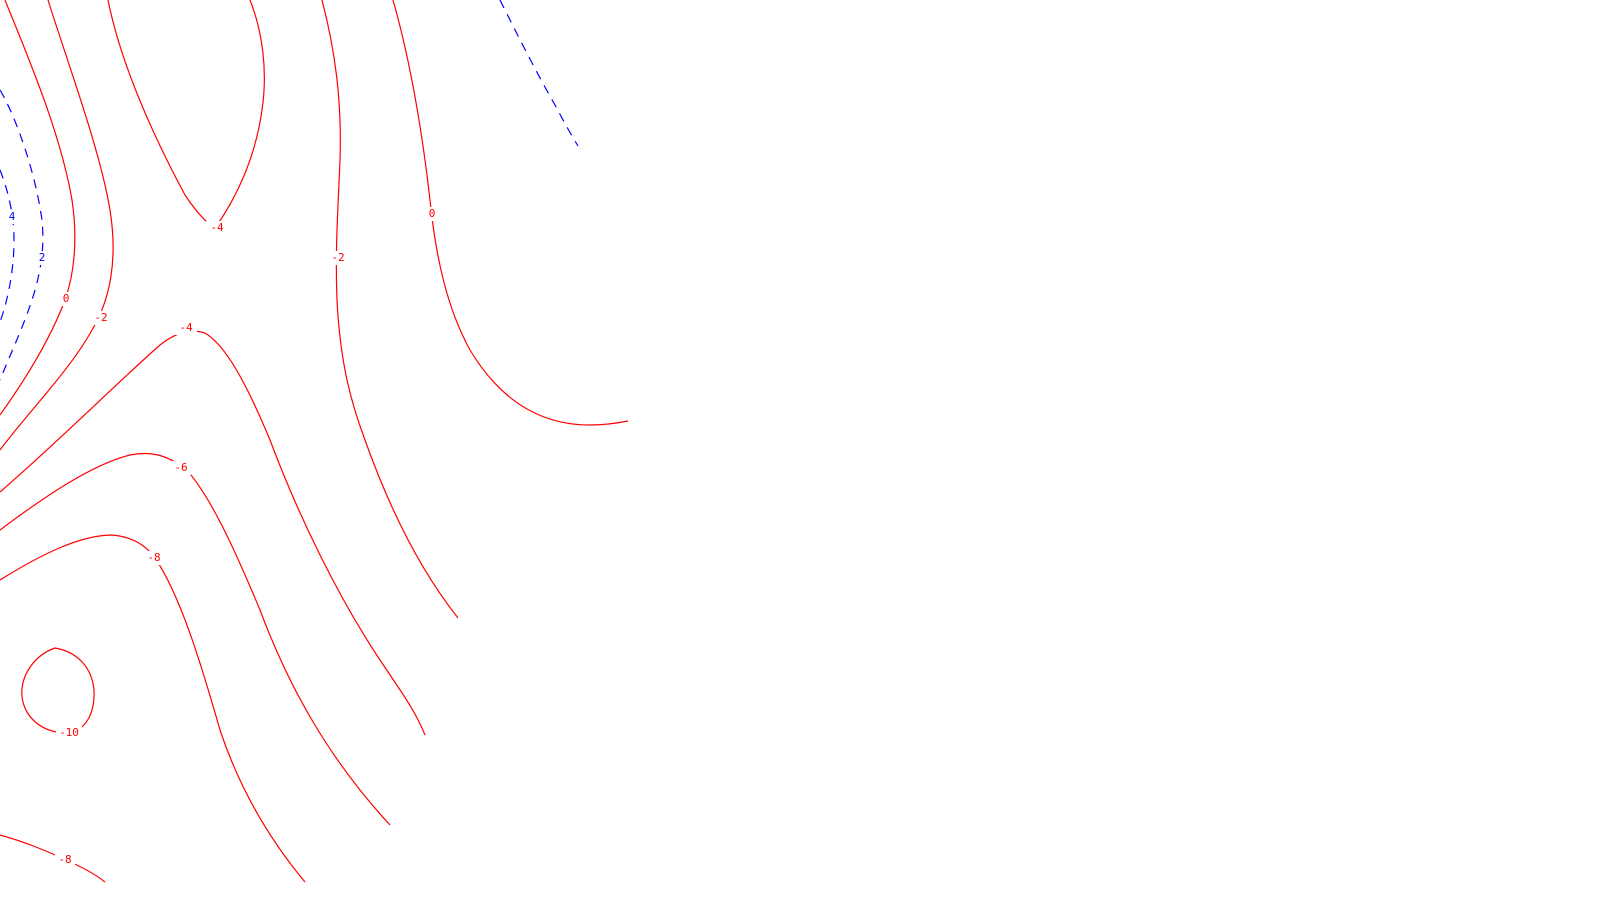 The width and height of the screenshot is (1600, 900). What do you see at coordinates (186, 114) in the screenshot?
I see `contour-line-neg4-top` at bounding box center [186, 114].